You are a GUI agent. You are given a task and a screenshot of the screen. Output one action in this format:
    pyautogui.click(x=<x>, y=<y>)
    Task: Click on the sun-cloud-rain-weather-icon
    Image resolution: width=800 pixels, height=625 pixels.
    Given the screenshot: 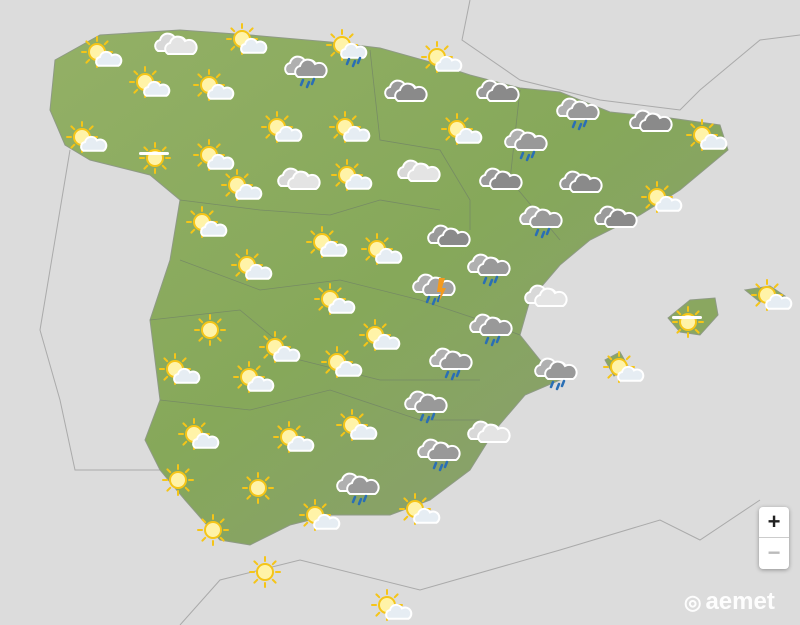 What is the action you would take?
    pyautogui.click(x=347, y=48)
    